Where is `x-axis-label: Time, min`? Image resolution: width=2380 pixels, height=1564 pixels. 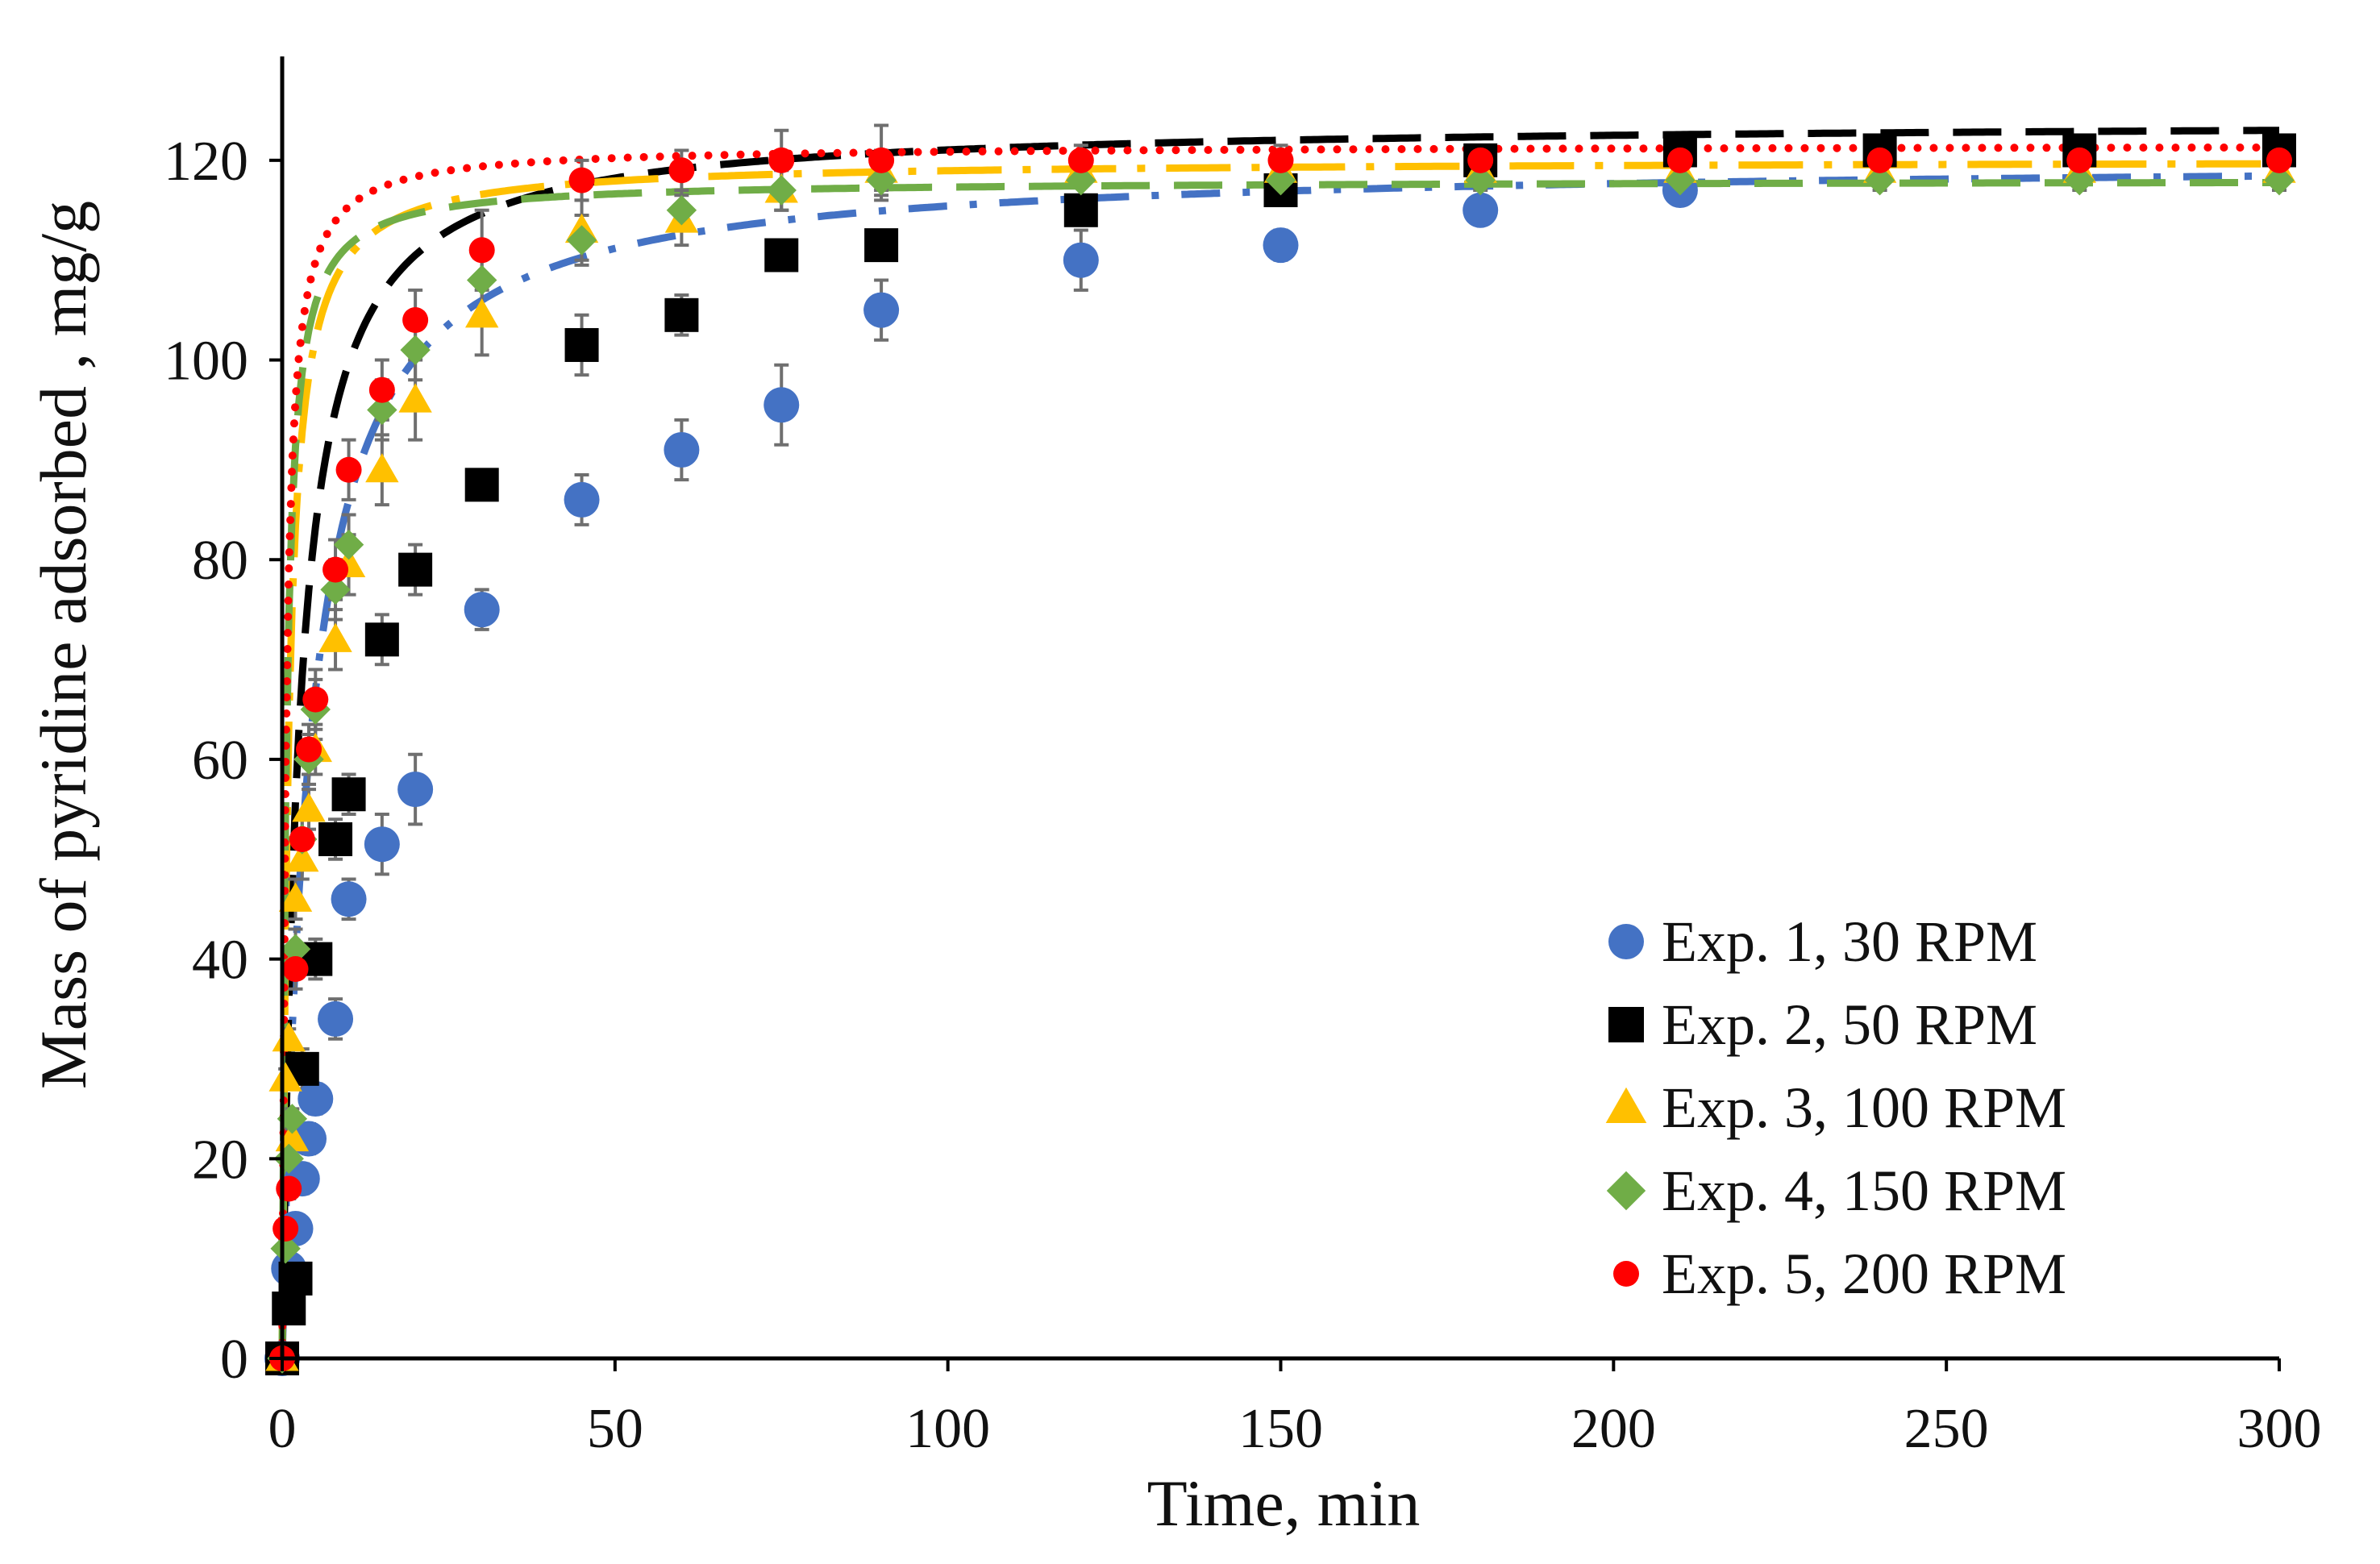 x-axis-label: Time, min is located at coordinates (1284, 1503).